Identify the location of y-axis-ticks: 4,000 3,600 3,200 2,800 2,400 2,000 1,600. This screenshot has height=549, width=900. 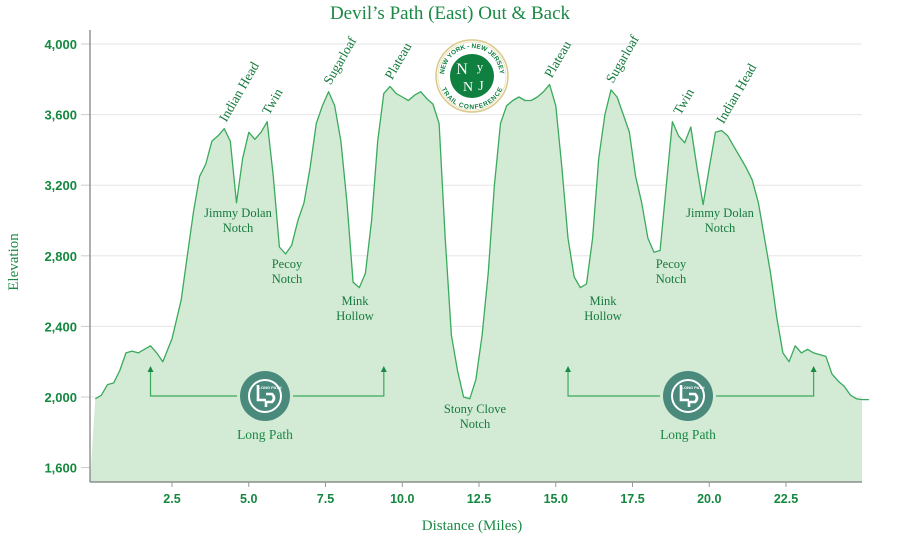
(60, 256).